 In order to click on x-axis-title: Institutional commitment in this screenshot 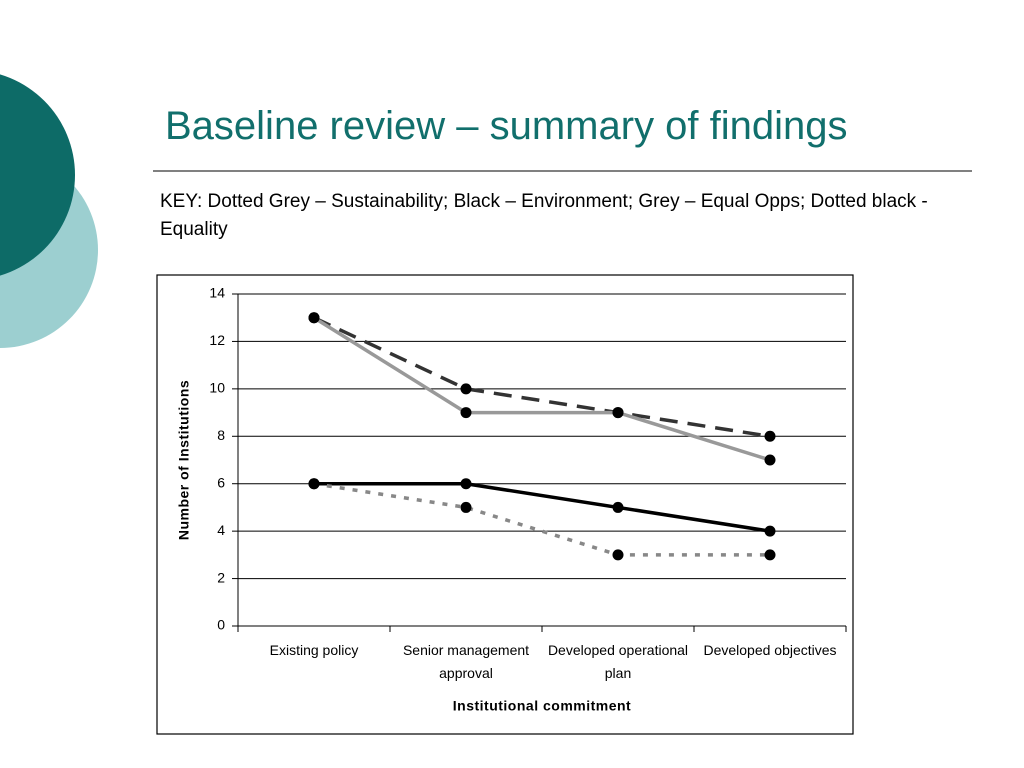, I will do `click(542, 706)`.